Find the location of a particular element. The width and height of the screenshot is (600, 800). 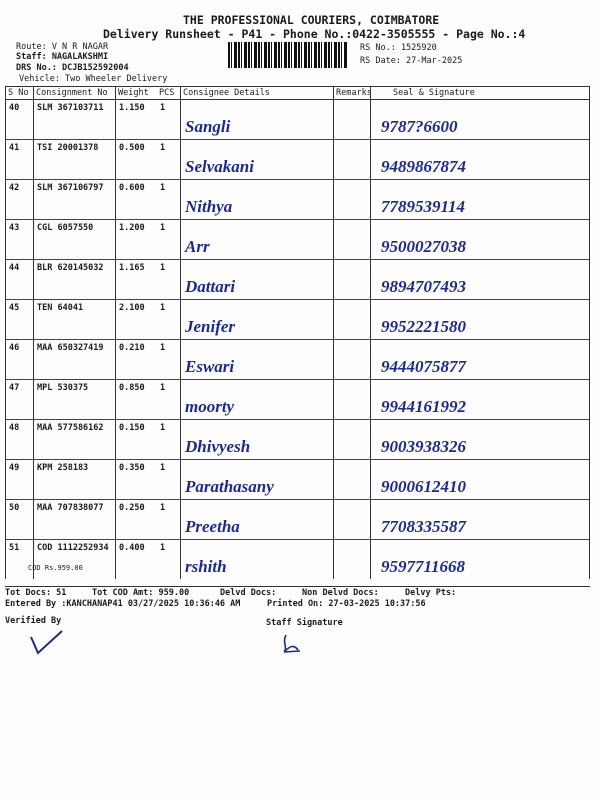

col-seal-label: Seal & Signature is located at coordinates (434, 93).